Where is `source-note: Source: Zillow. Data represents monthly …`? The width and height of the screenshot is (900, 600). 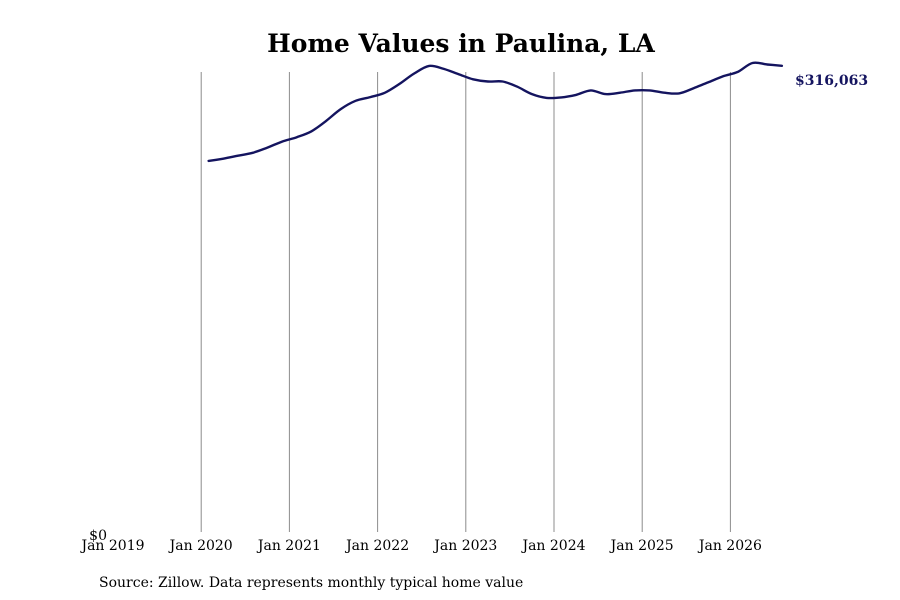 source-note: Source: Zillow. Data represents monthly … is located at coordinates (311, 583).